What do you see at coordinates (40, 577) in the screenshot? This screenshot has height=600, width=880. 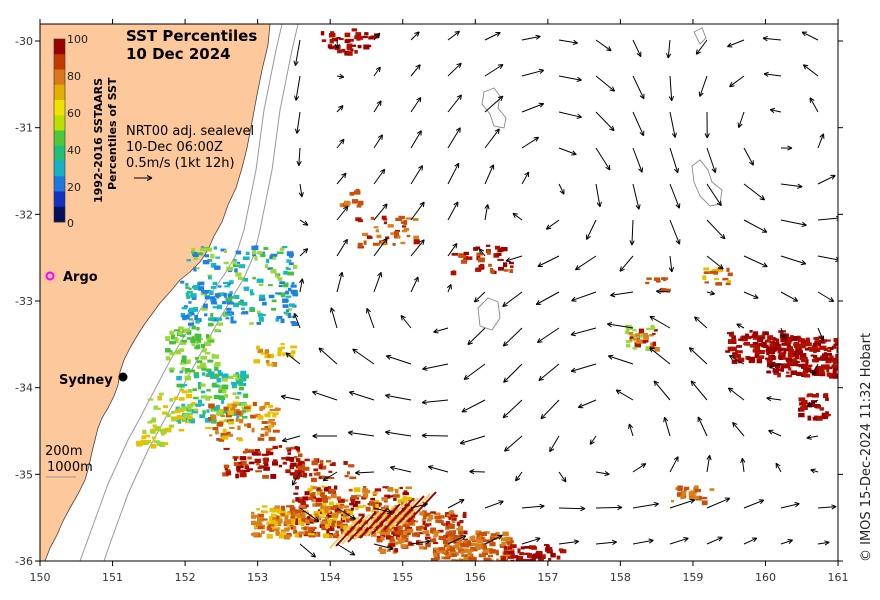 I see `x-tick-label: 150` at bounding box center [40, 577].